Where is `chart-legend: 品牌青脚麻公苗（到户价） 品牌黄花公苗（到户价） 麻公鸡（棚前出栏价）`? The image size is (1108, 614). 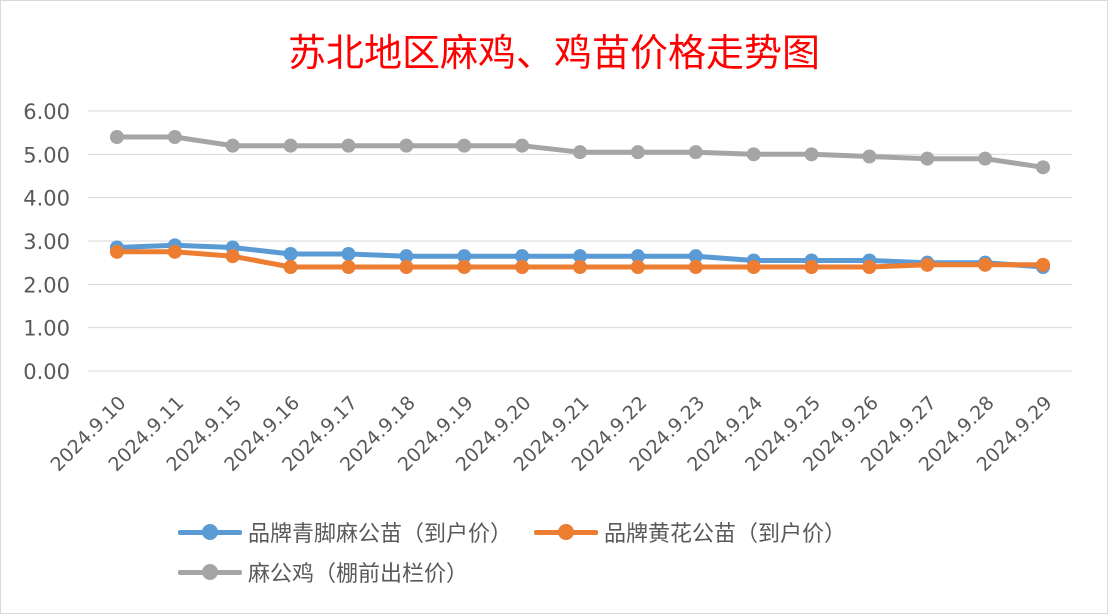
chart-legend: 品牌青脚麻公苗（到户价） 品牌黄花公苗（到户价） 麻公鸡（棚前出栏价） is located at coordinates (558, 552).